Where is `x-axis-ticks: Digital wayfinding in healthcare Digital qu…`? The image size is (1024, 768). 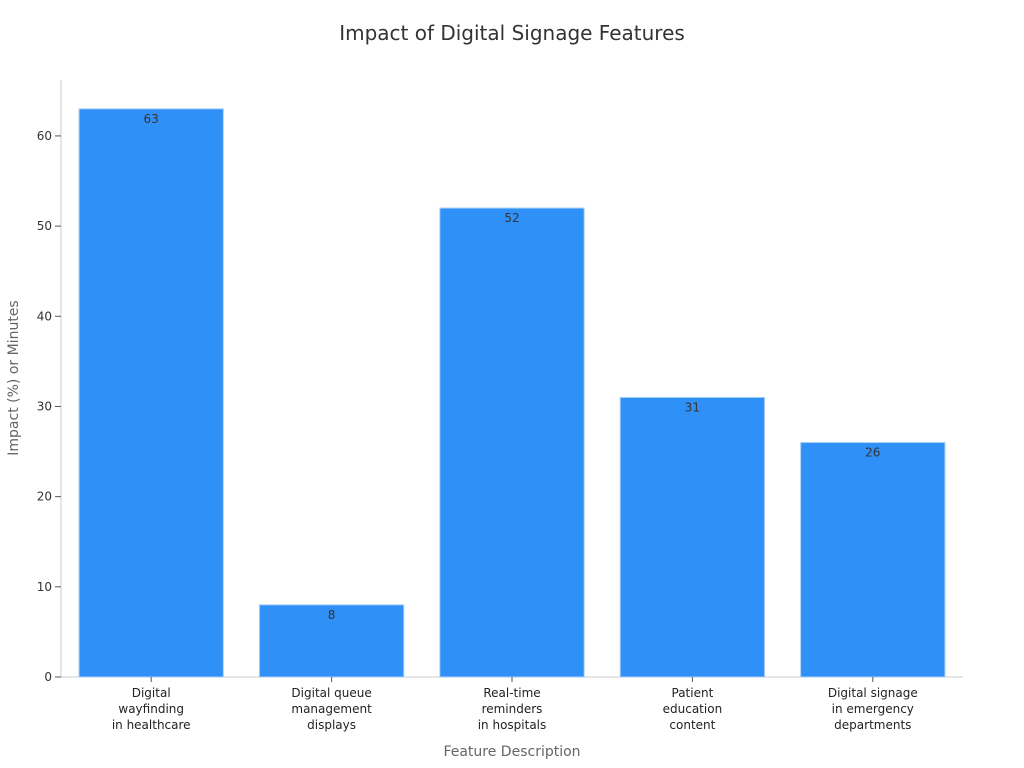
x-axis-ticks: Digital wayfinding in healthcare Digital qu… is located at coordinates (515, 704).